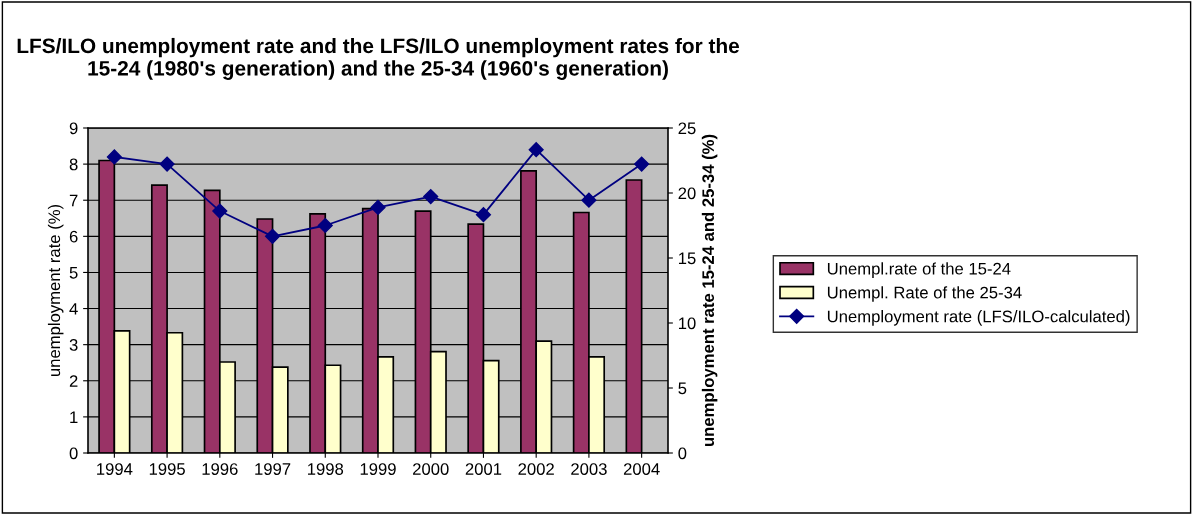  What do you see at coordinates (589, 469) in the screenshot?
I see `x-tick-label: 2003` at bounding box center [589, 469].